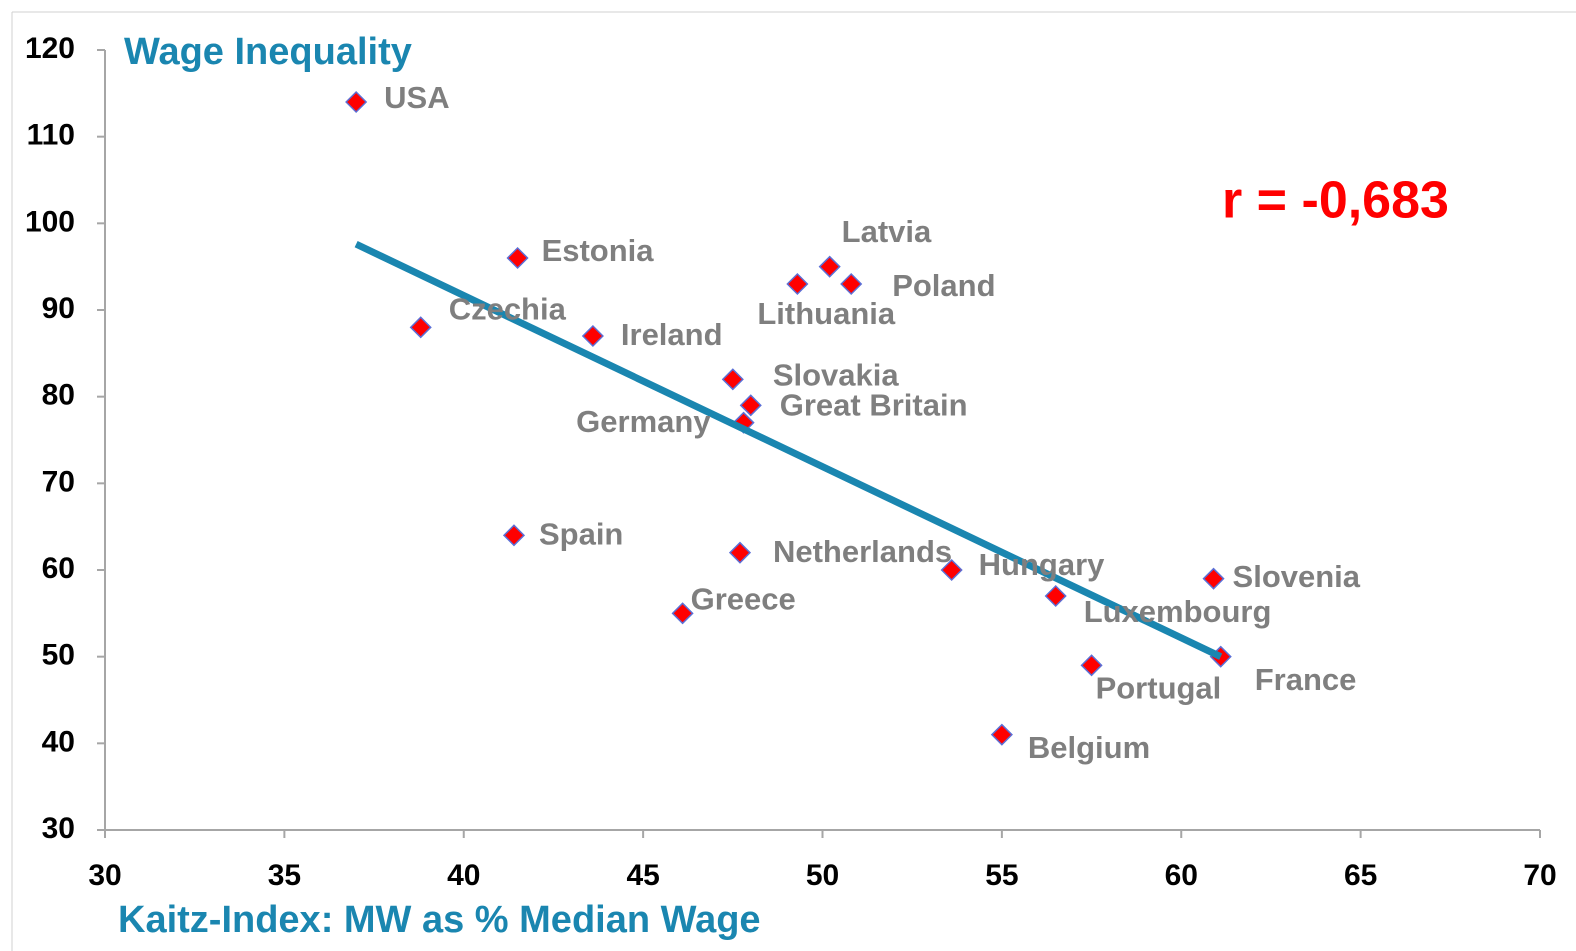 The image size is (1576, 951). What do you see at coordinates (1178, 611) in the screenshot?
I see `point-label: Luxembourg` at bounding box center [1178, 611].